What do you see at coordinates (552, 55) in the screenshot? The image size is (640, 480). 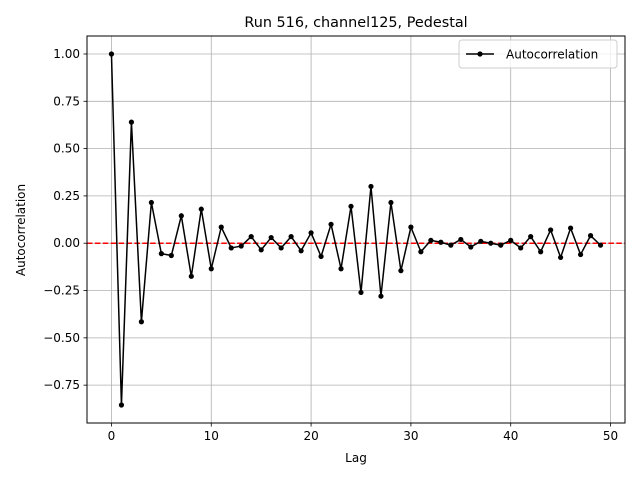 I see `legend-label: Autocorrelation` at bounding box center [552, 55].